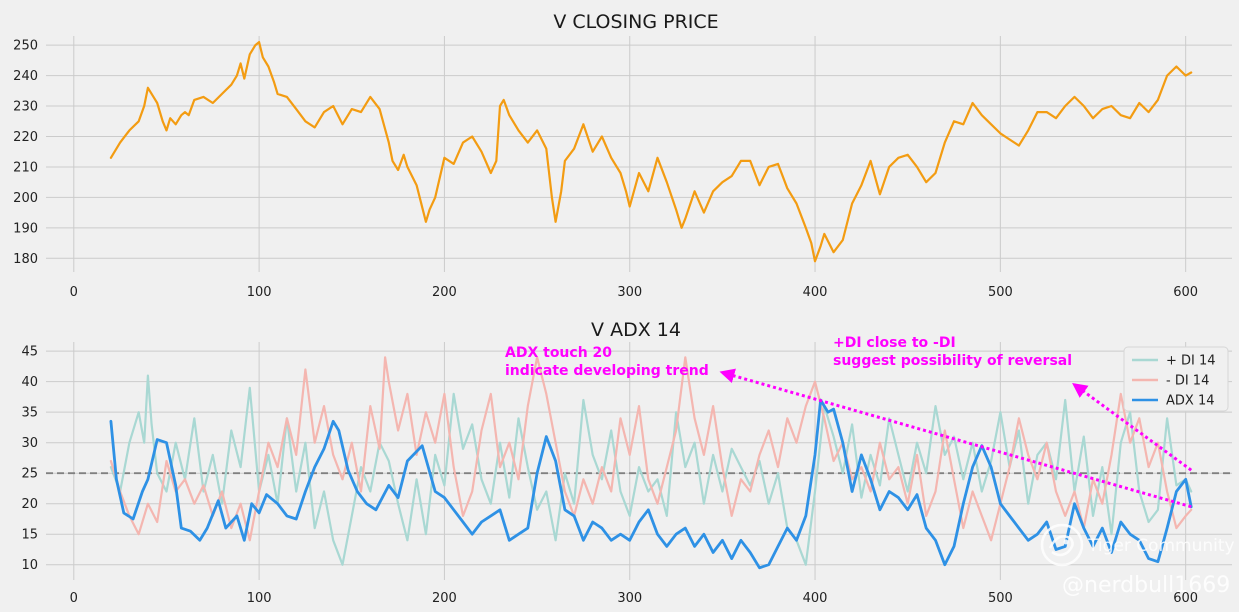 This screenshot has width=1239, height=612. Describe the element at coordinates (1161, 546) in the screenshot. I see `watermark-brand: Tiger Community` at that location.